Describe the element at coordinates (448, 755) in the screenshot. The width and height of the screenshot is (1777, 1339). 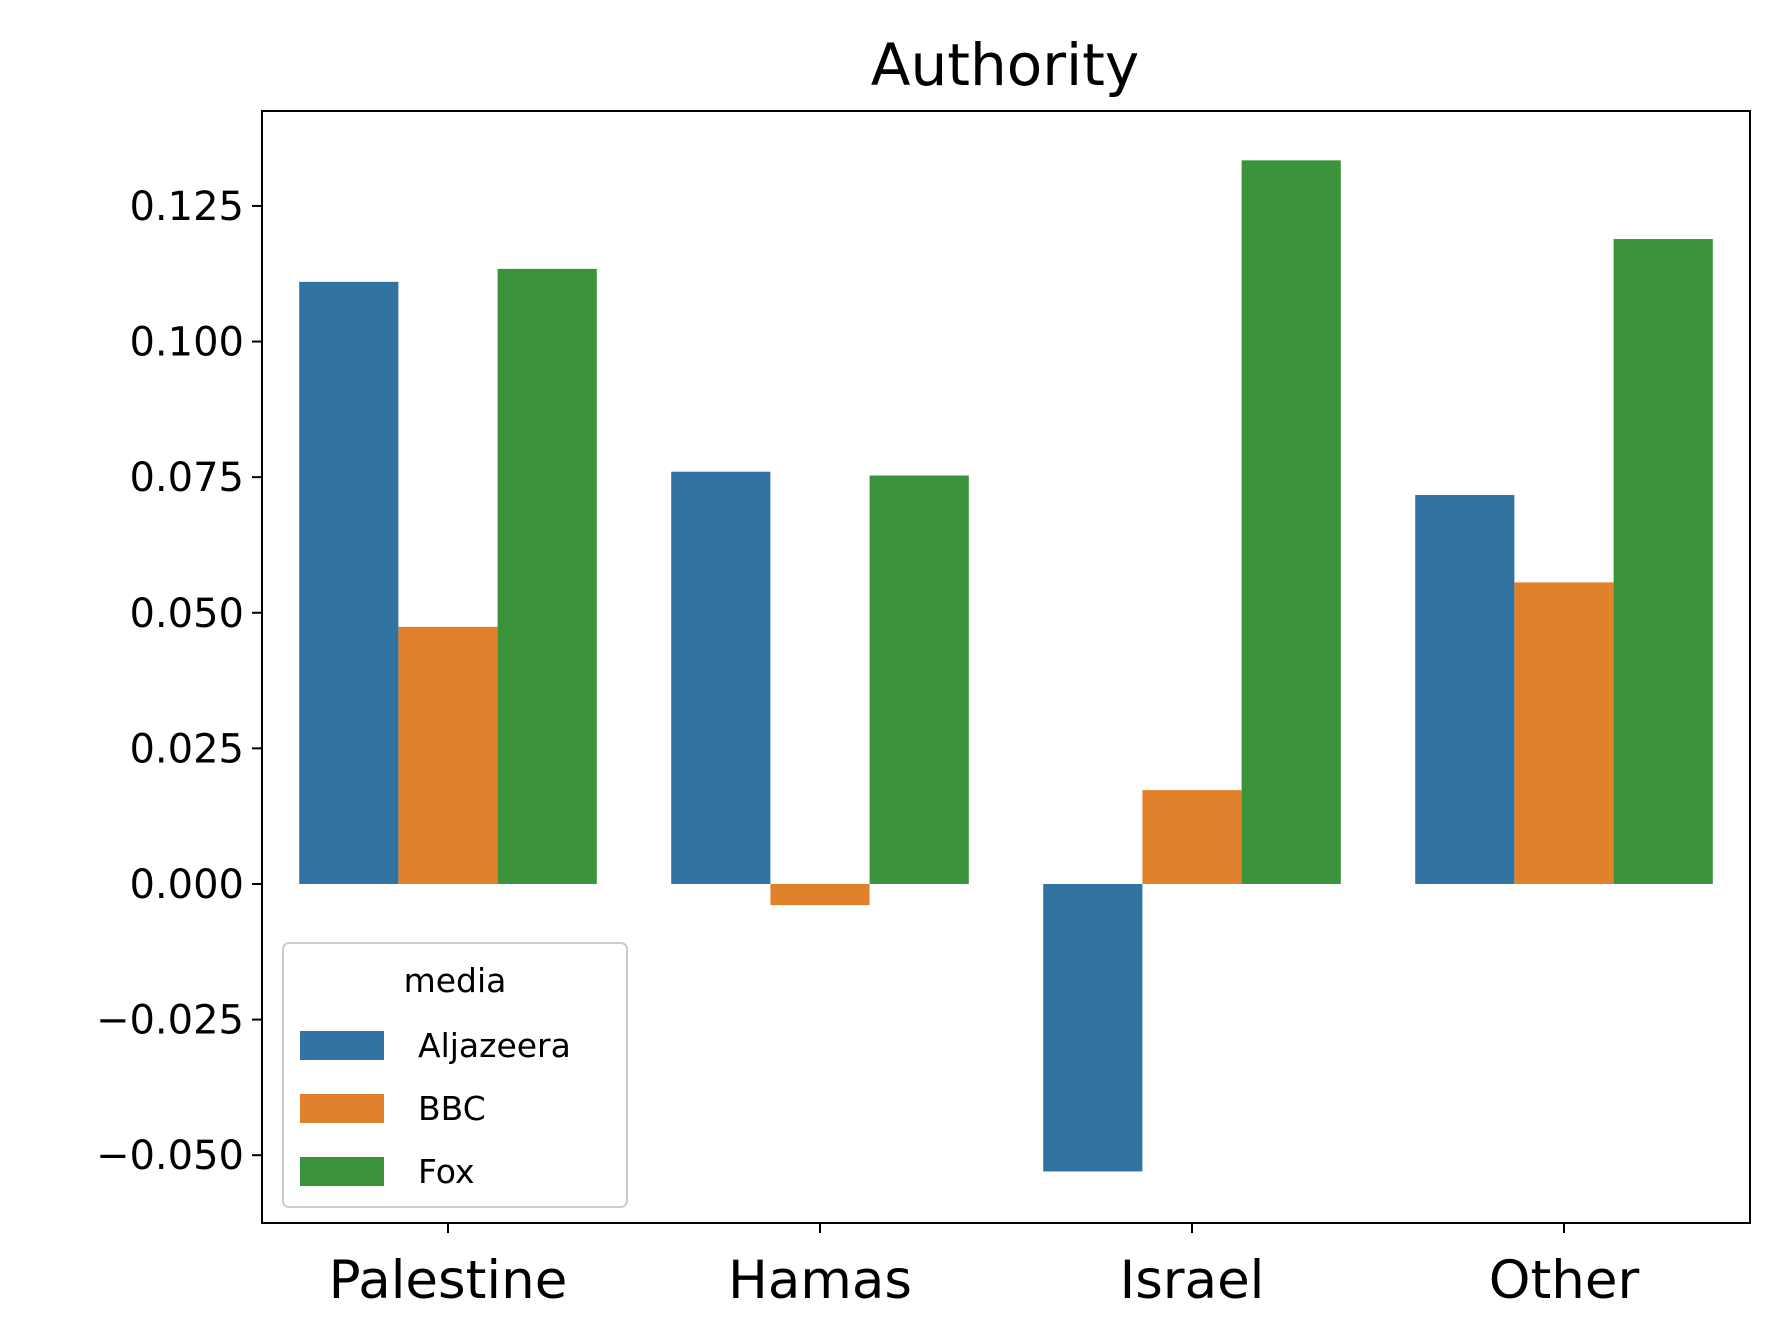
I see `bar-bbc-palestine` at that location.